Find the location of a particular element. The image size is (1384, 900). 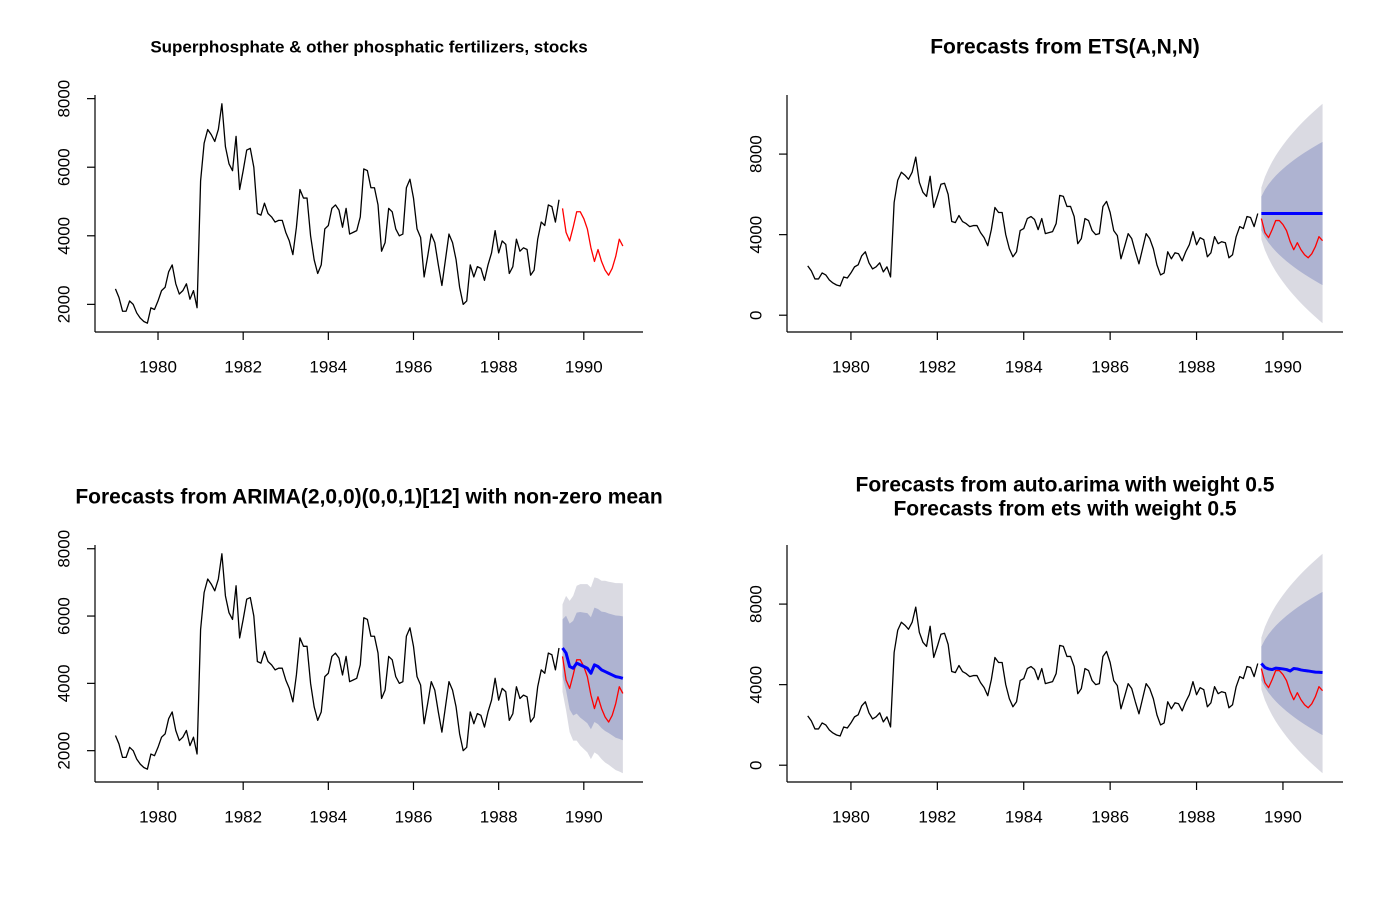

chart-title: Forecasts from ETS(A,N,N) is located at coordinates (1065, 47).